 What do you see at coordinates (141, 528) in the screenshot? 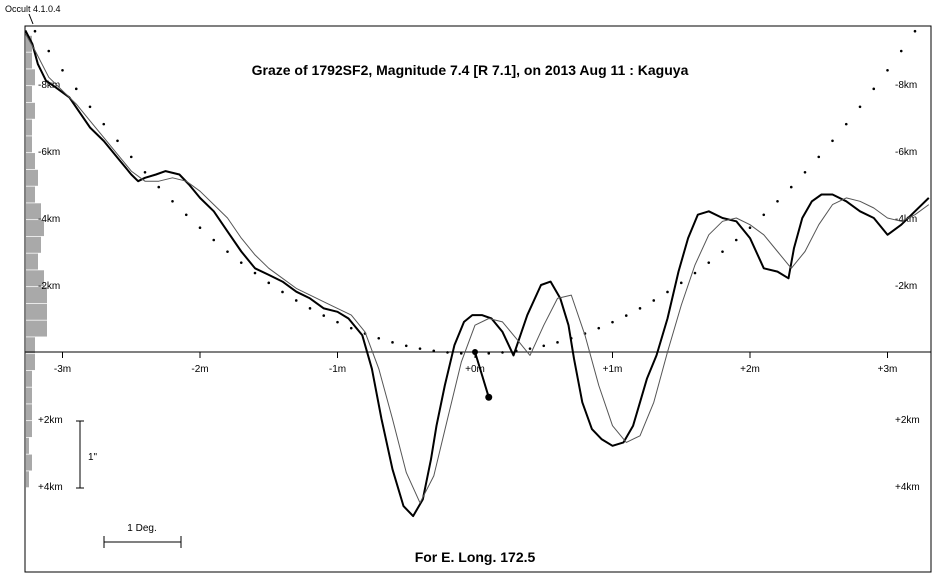
I see `degree-scale-label: 1 Deg.` at bounding box center [141, 528].